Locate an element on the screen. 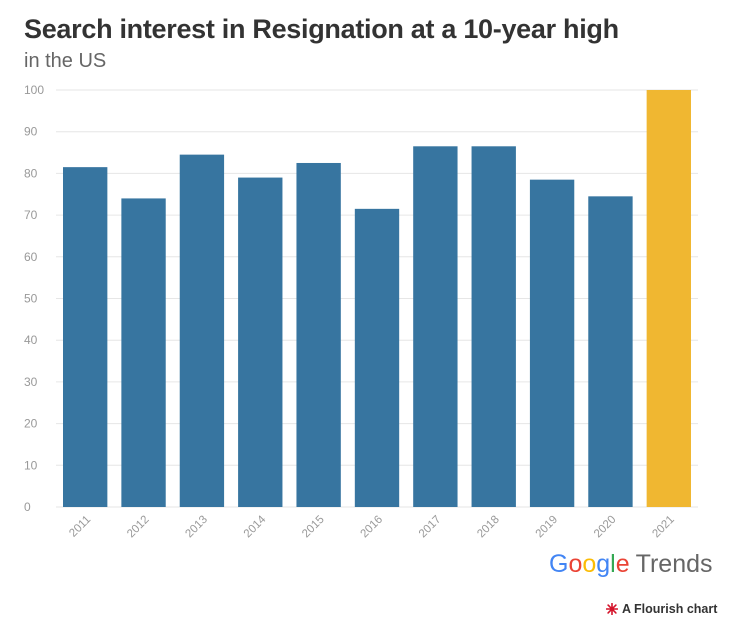  x-tick-label: 2018 is located at coordinates (488, 527).